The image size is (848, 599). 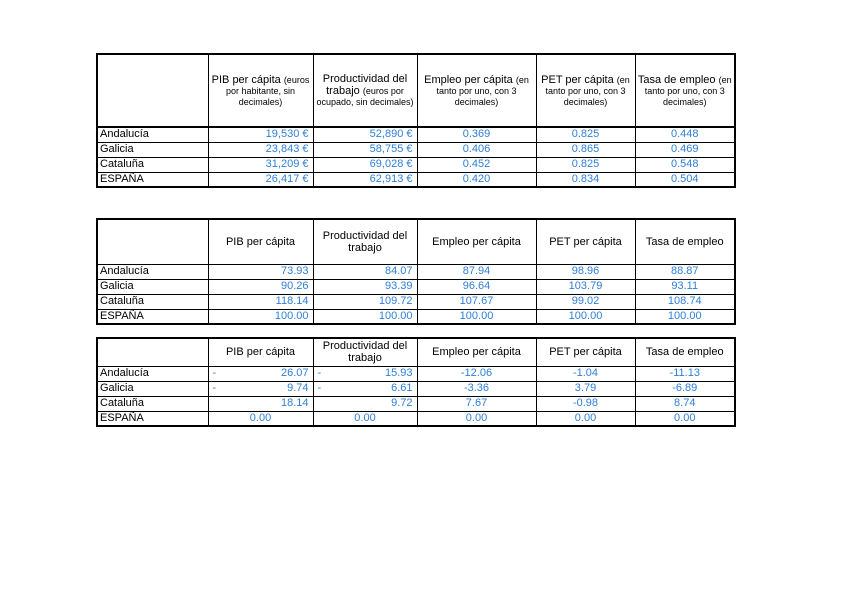 I want to click on value-cell: 90.26, so click(x=260, y=286).